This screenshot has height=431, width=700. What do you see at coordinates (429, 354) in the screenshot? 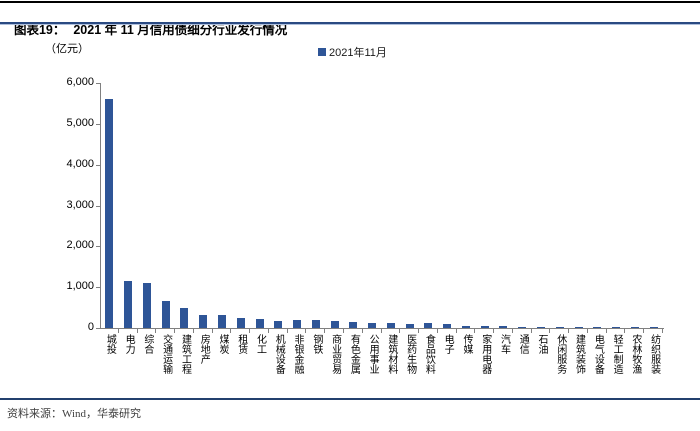
I see `x-axis-label: 食品饮料` at bounding box center [429, 354].